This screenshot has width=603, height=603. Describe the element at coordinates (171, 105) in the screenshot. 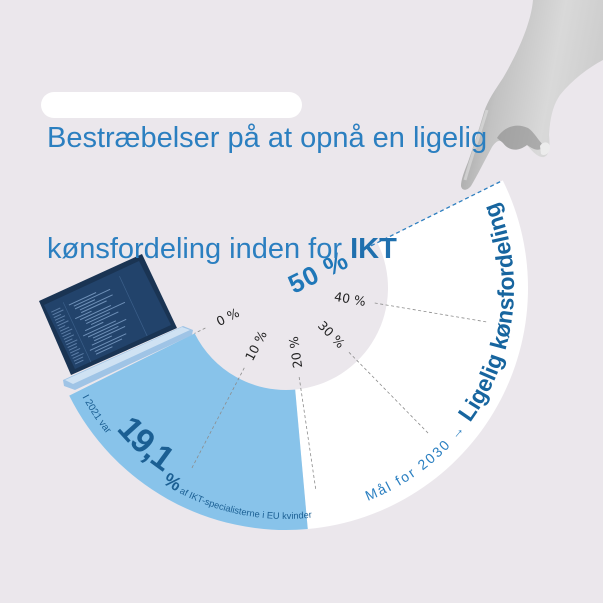

I see `title-highlight-pill` at that location.